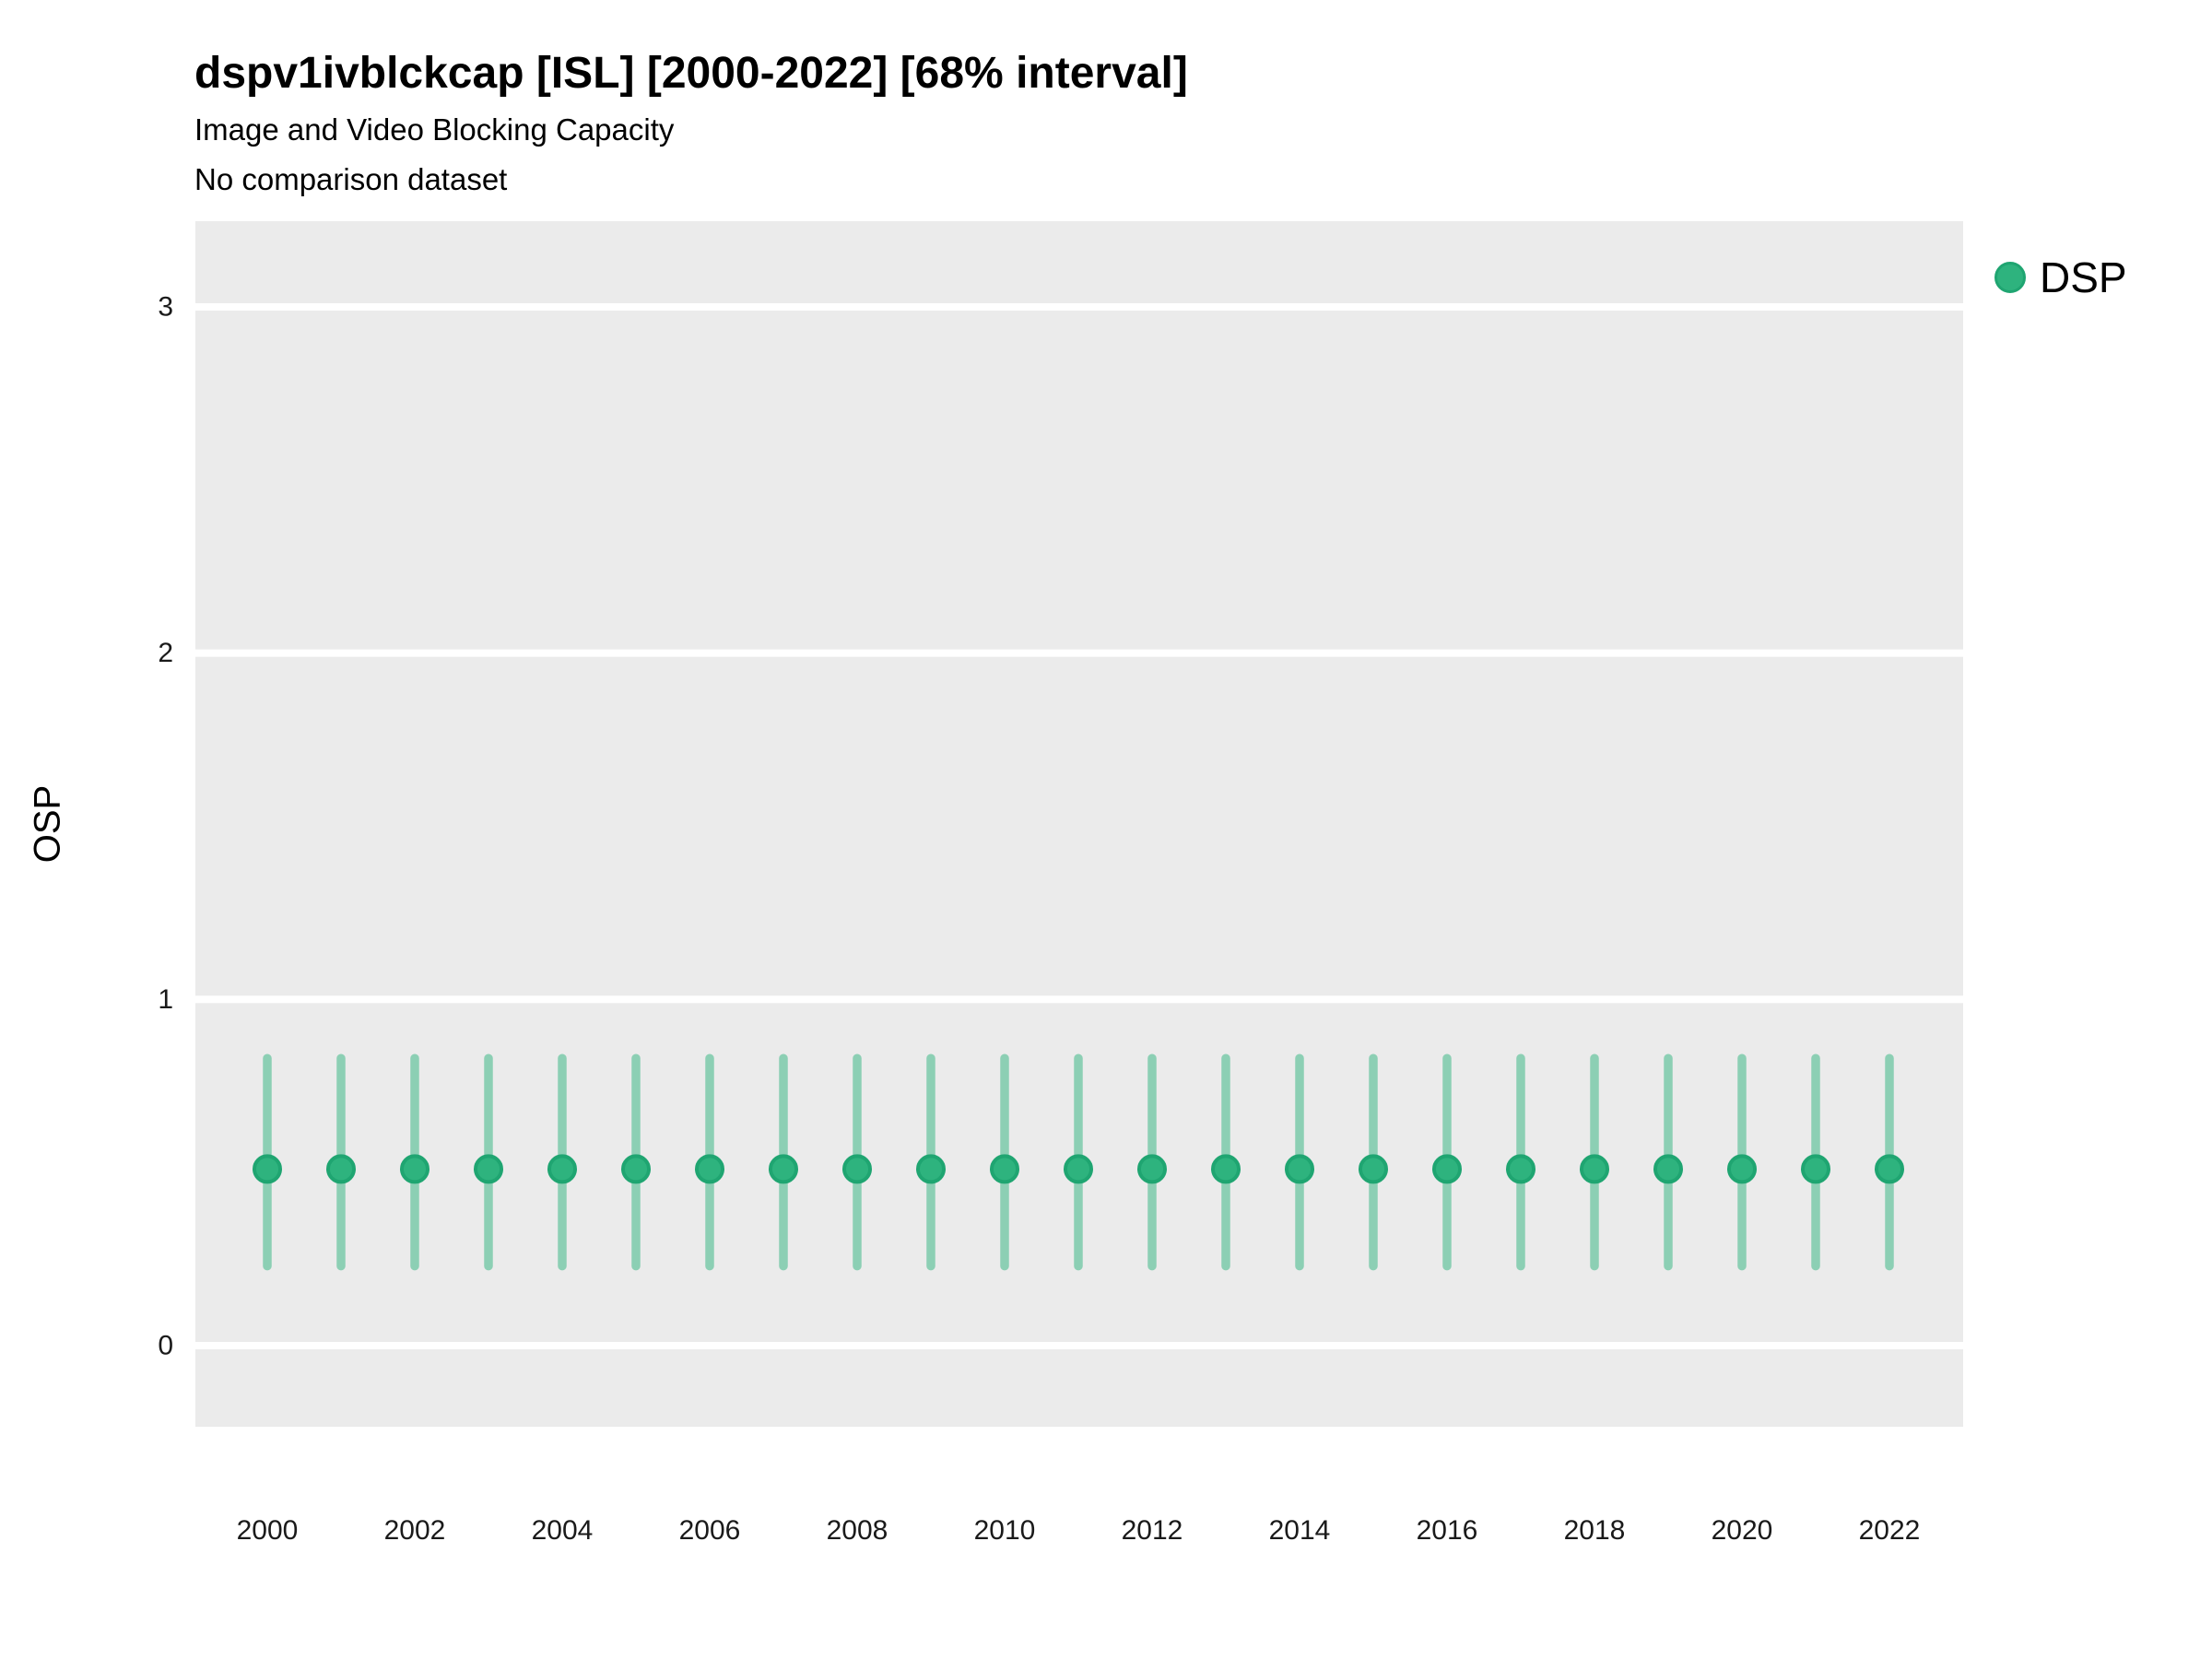  What do you see at coordinates (562, 1169) in the screenshot?
I see `data-point-2004` at bounding box center [562, 1169].